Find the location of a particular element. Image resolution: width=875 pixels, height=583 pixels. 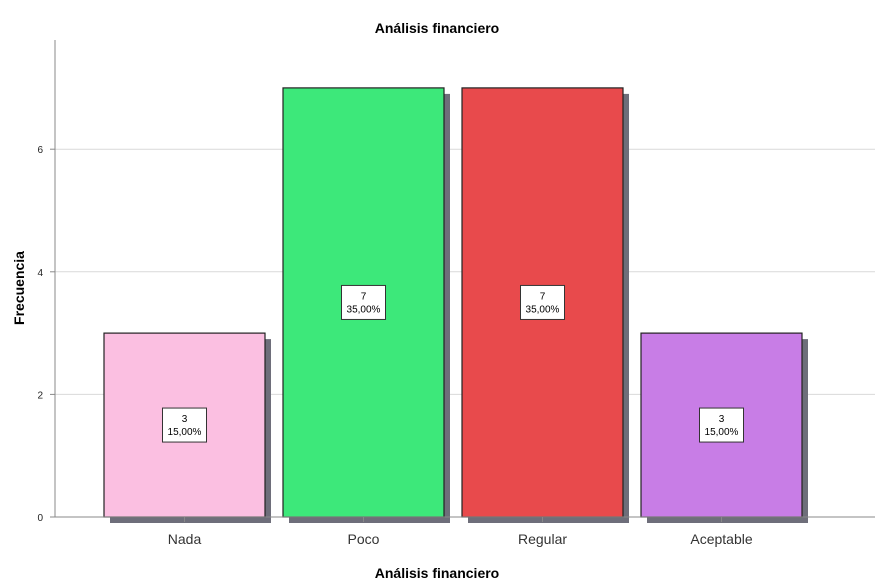

x-axis-categories: Nada Poco Regular Aceptable is located at coordinates (460, 532).